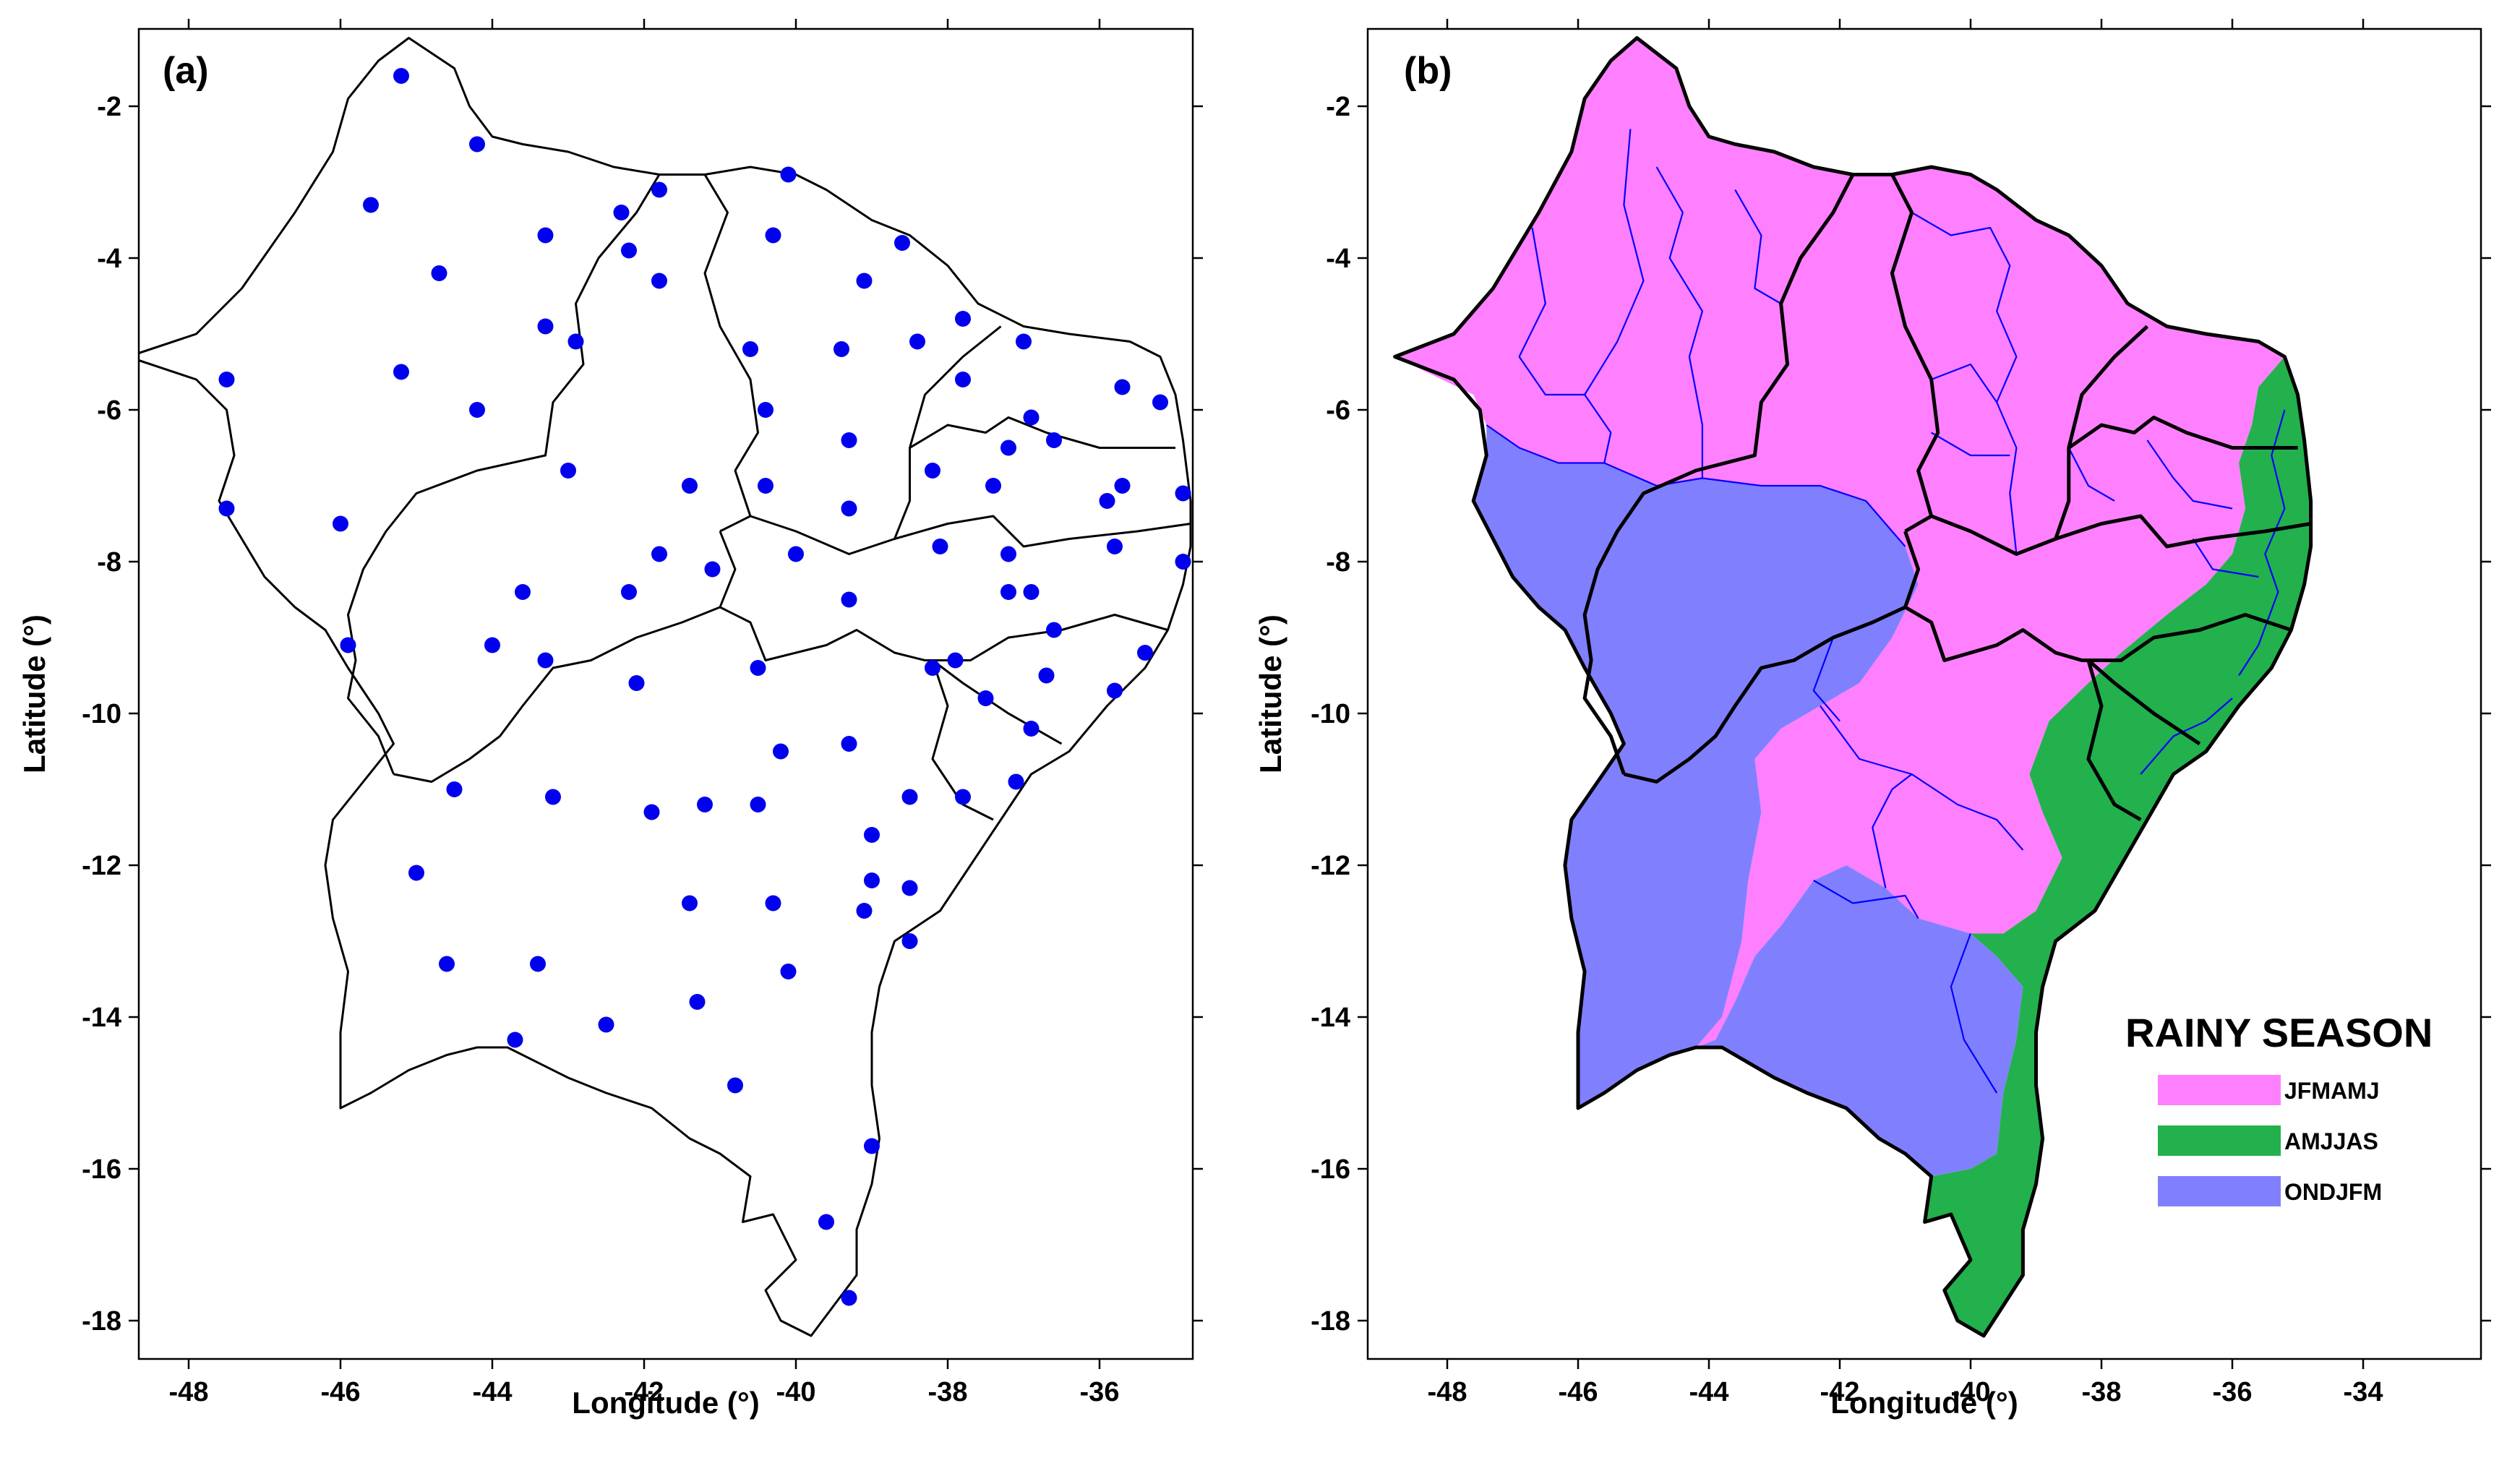  I want to click on x-tick-label: -38, so click(948, 1392).